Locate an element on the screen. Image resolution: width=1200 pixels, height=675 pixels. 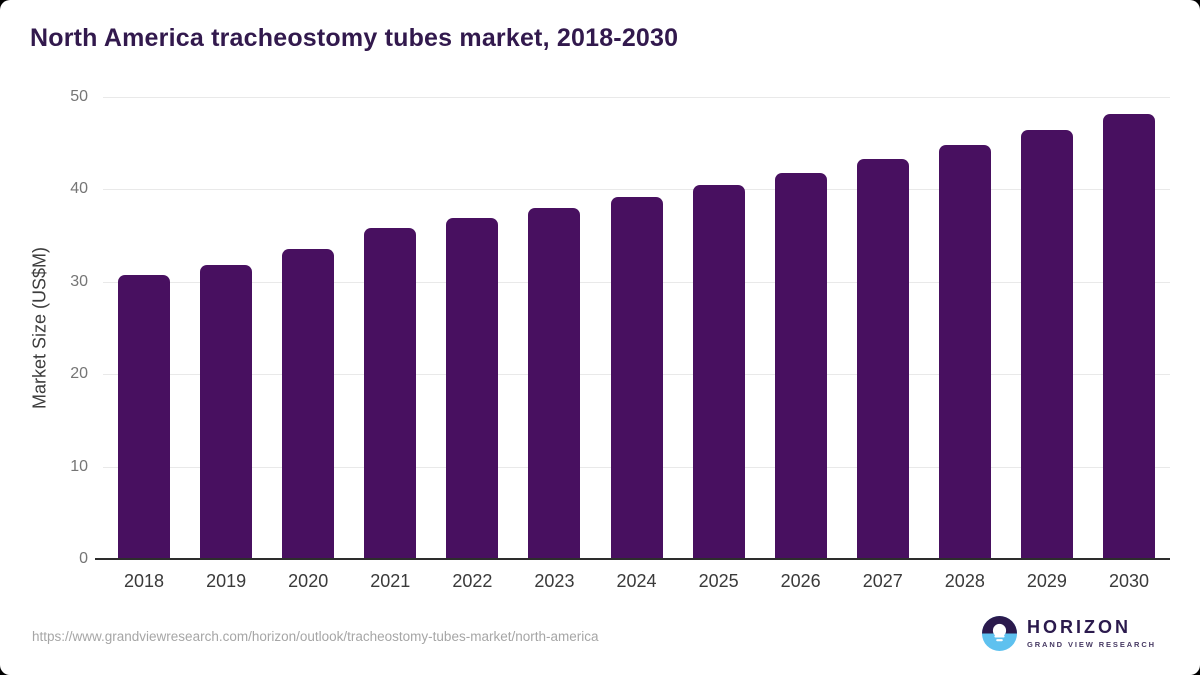
x-tick-2019: 2019 is located at coordinates (226, 581).